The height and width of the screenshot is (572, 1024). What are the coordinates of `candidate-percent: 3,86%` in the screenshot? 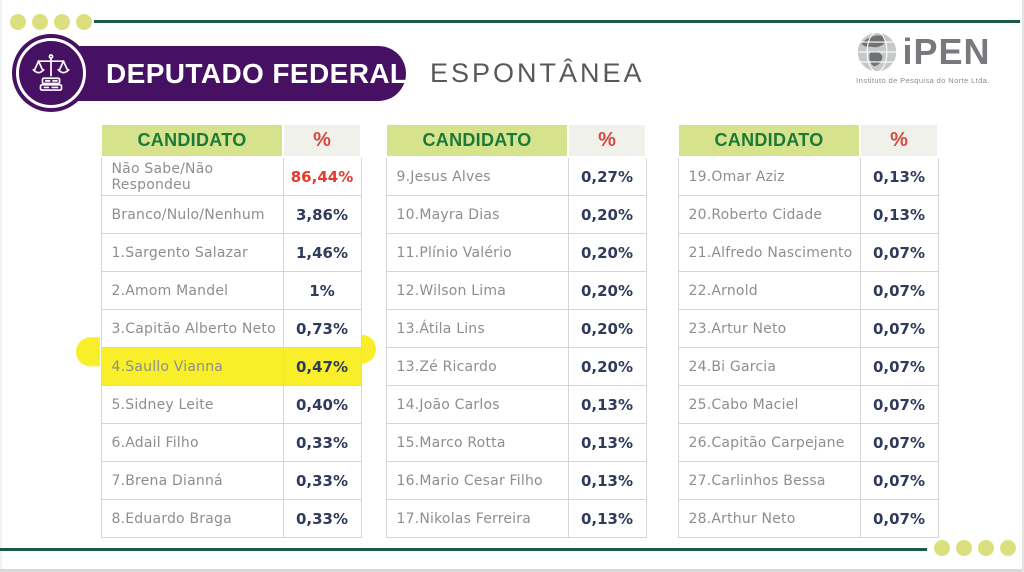 It's located at (322, 214).